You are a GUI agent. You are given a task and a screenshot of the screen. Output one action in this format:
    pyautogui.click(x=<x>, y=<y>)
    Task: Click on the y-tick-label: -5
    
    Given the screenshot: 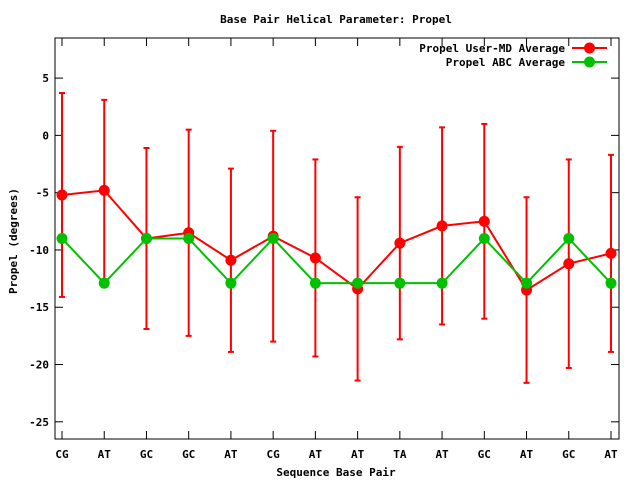 What is the action you would take?
    pyautogui.click(x=42, y=193)
    